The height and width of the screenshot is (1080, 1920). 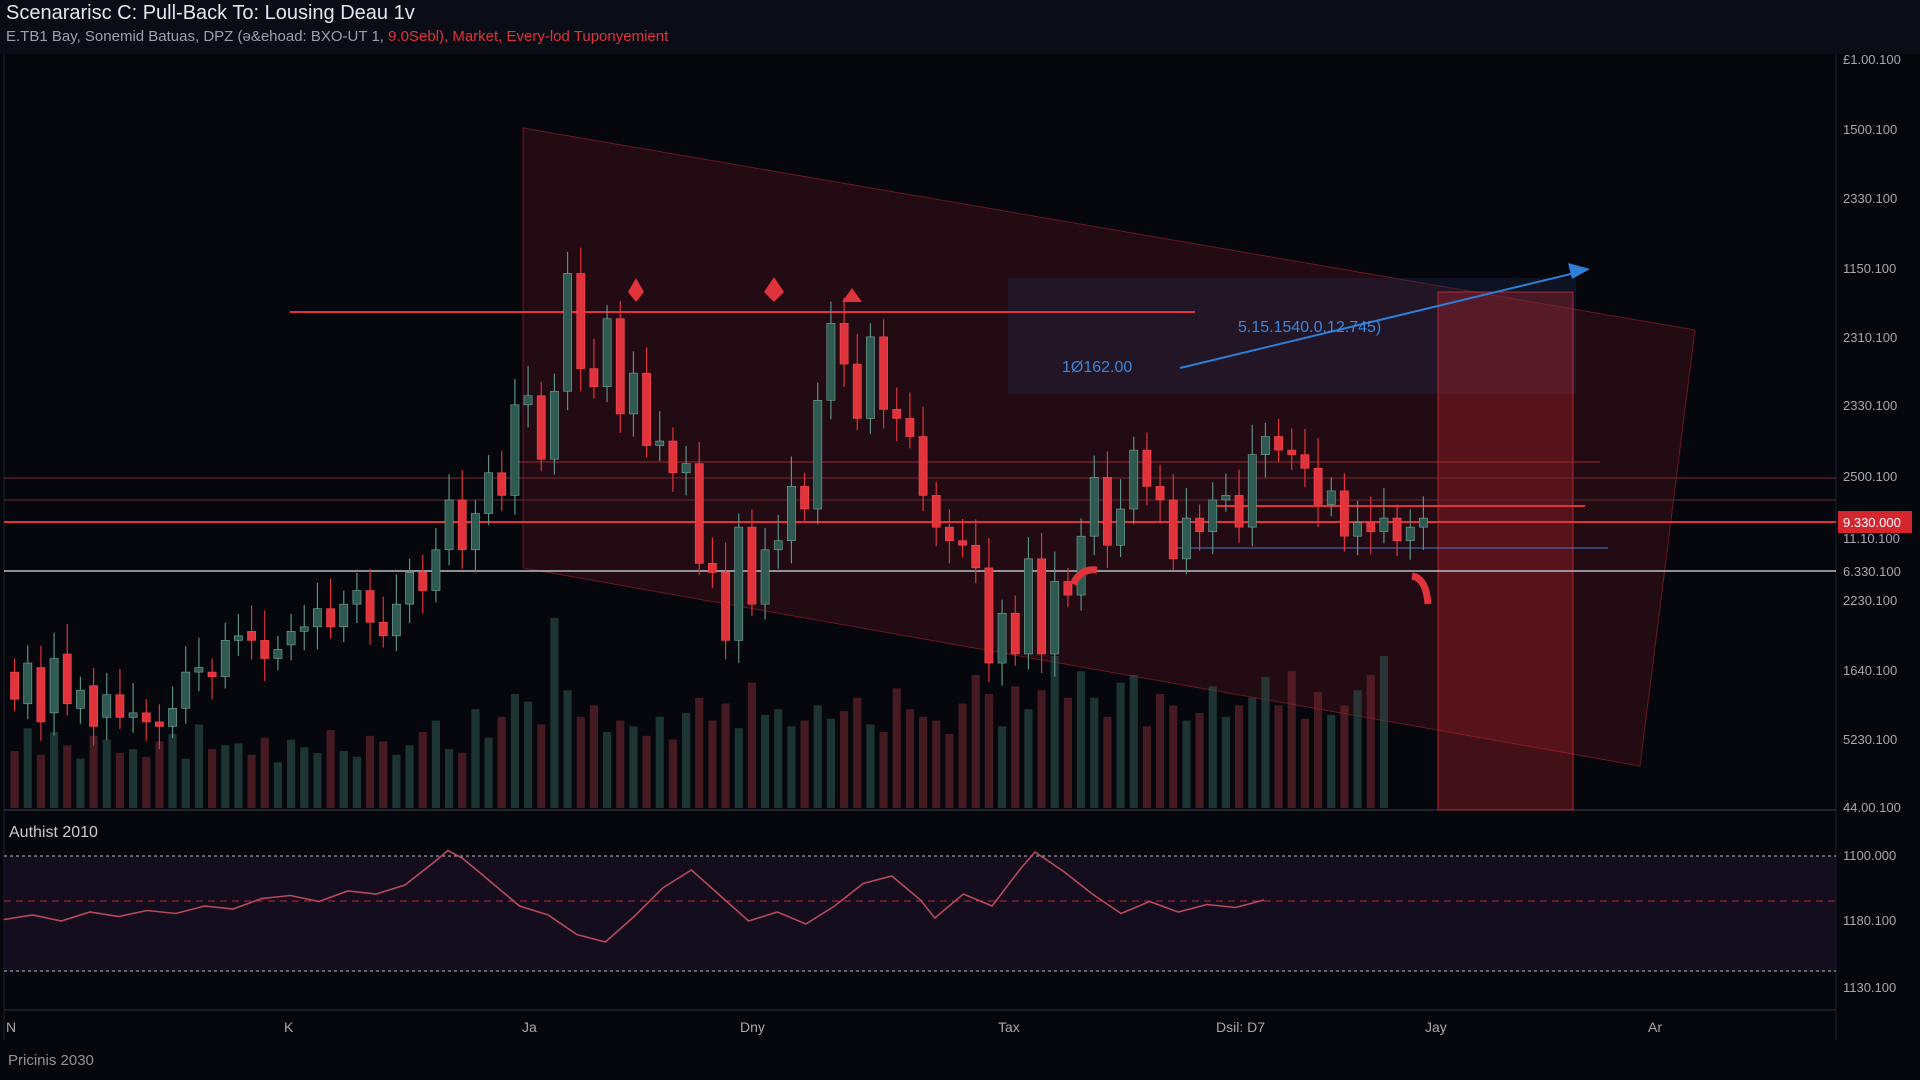 I want to click on projection-arrow, so click(x=1377, y=320).